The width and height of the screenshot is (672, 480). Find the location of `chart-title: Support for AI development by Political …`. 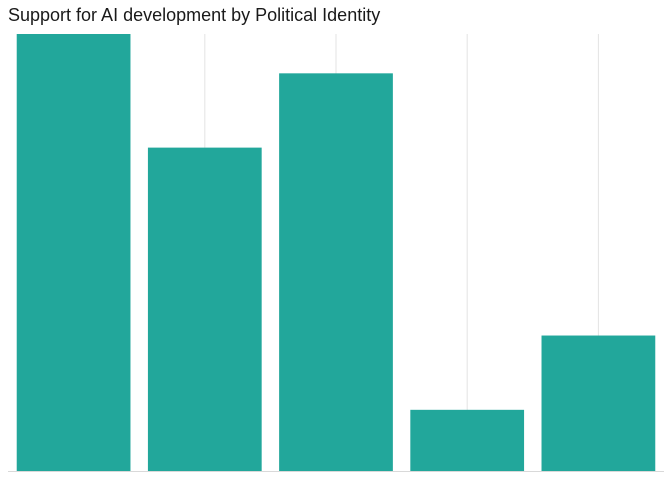

chart-title: Support for AI development by Political … is located at coordinates (194, 15).